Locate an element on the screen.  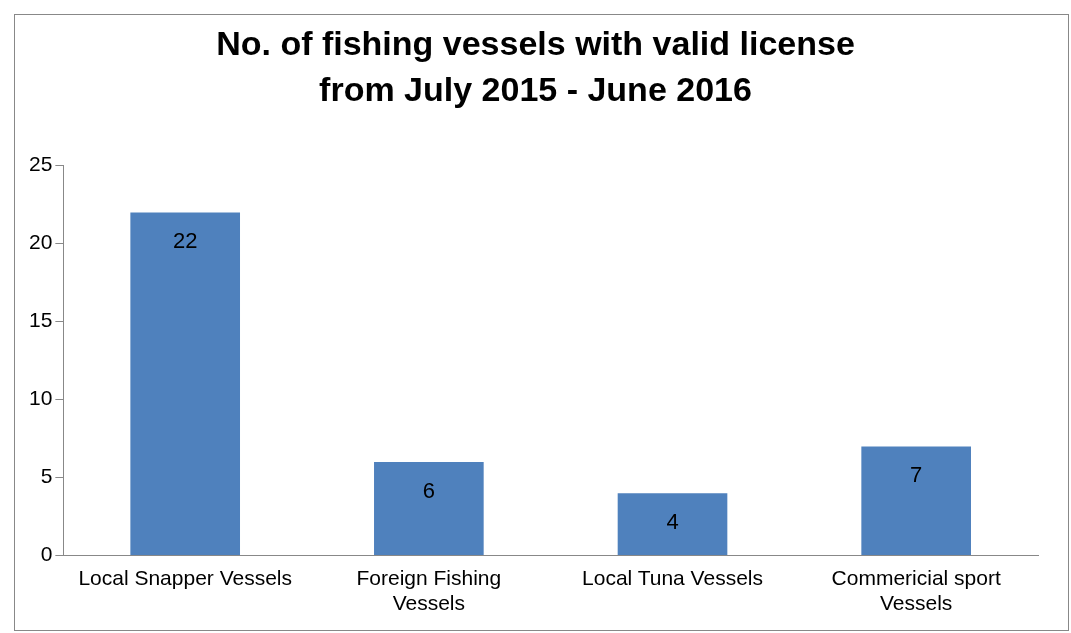
x-tick-label: Local Tuna Vessels is located at coordinates (672, 577).